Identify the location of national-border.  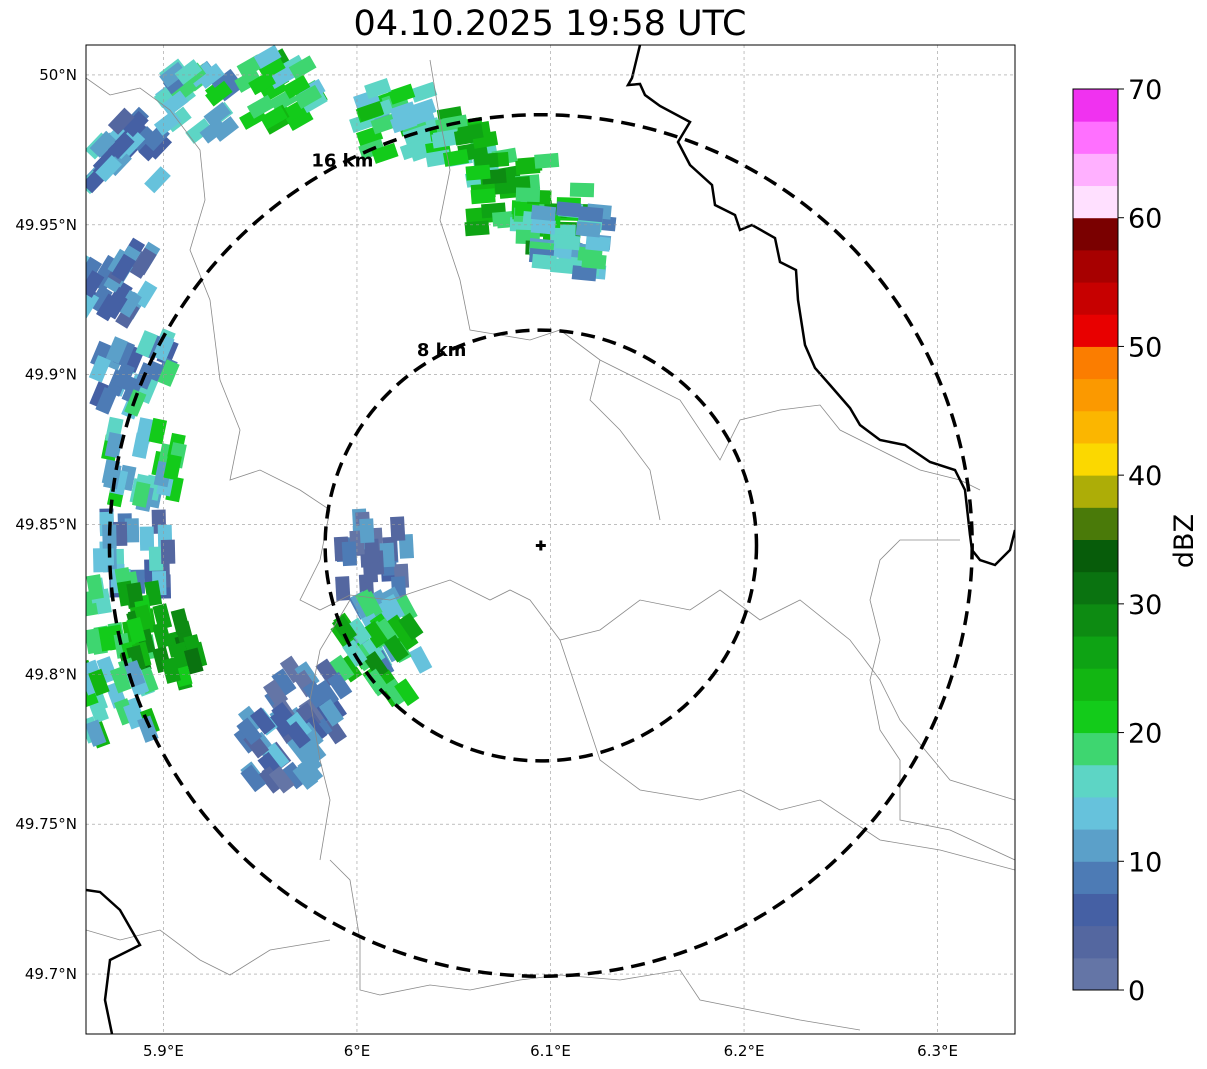
(114, 961).